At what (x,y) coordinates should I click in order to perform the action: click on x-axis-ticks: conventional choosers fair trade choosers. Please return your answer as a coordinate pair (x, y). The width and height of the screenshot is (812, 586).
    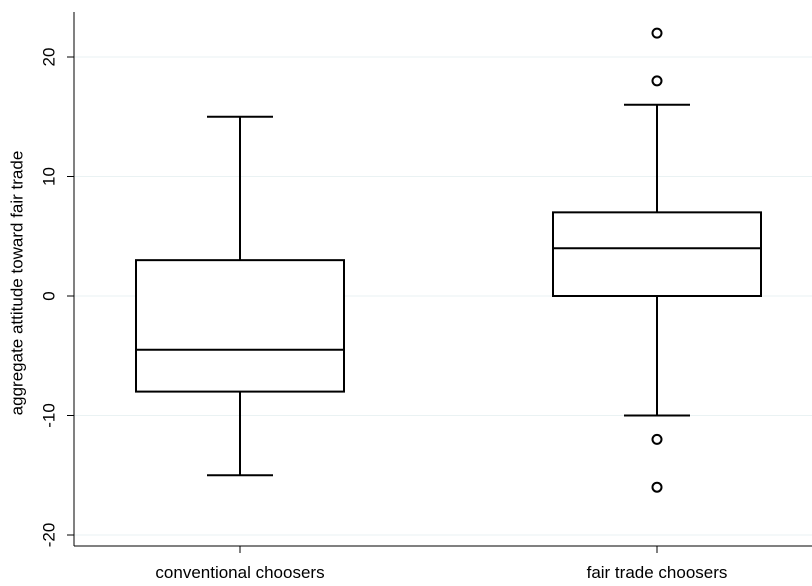
    Looking at the image, I should click on (441, 564).